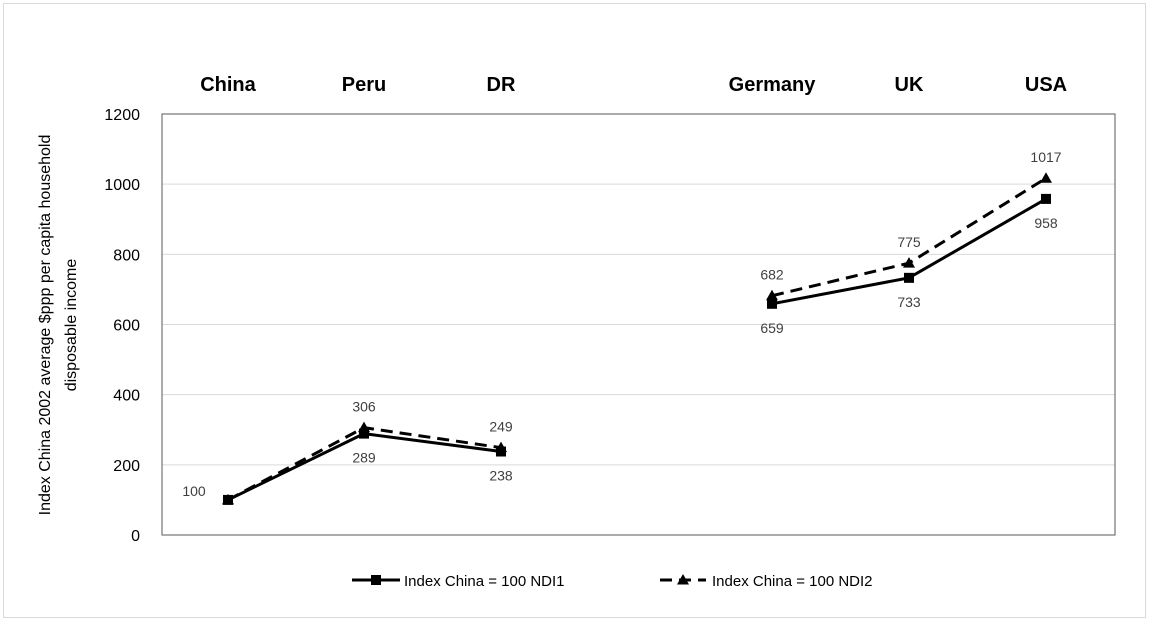 The height and width of the screenshot is (622, 1150). Describe the element at coordinates (1045, 157) in the screenshot. I see `data-label-ndi2: 1017` at that location.